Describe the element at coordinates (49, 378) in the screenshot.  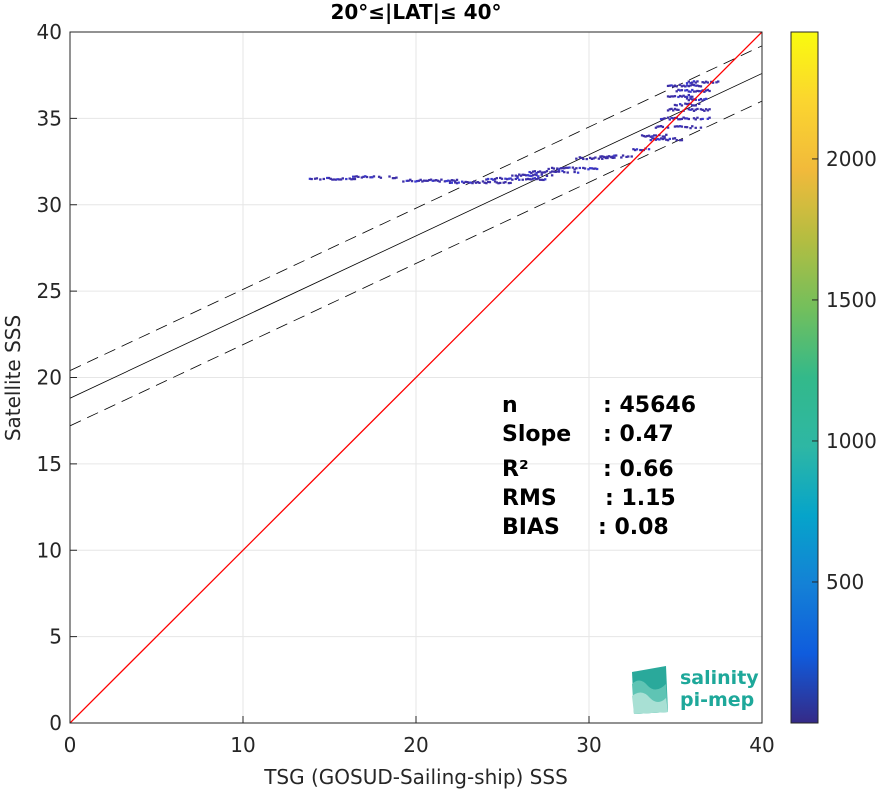
I see `y-tick-label: 20` at that location.